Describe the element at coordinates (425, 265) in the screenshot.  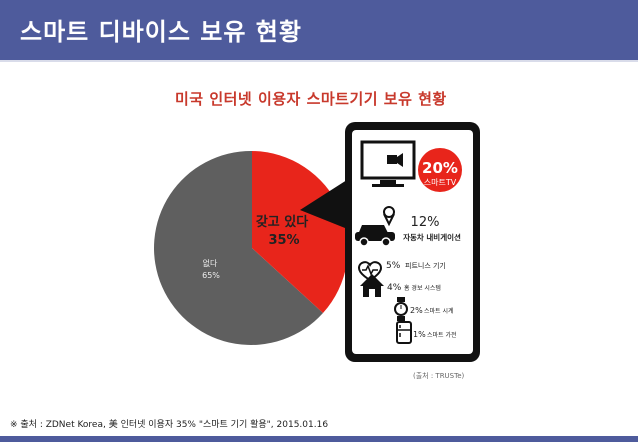
I see `fitness-label: 피트니스 기기` at that location.